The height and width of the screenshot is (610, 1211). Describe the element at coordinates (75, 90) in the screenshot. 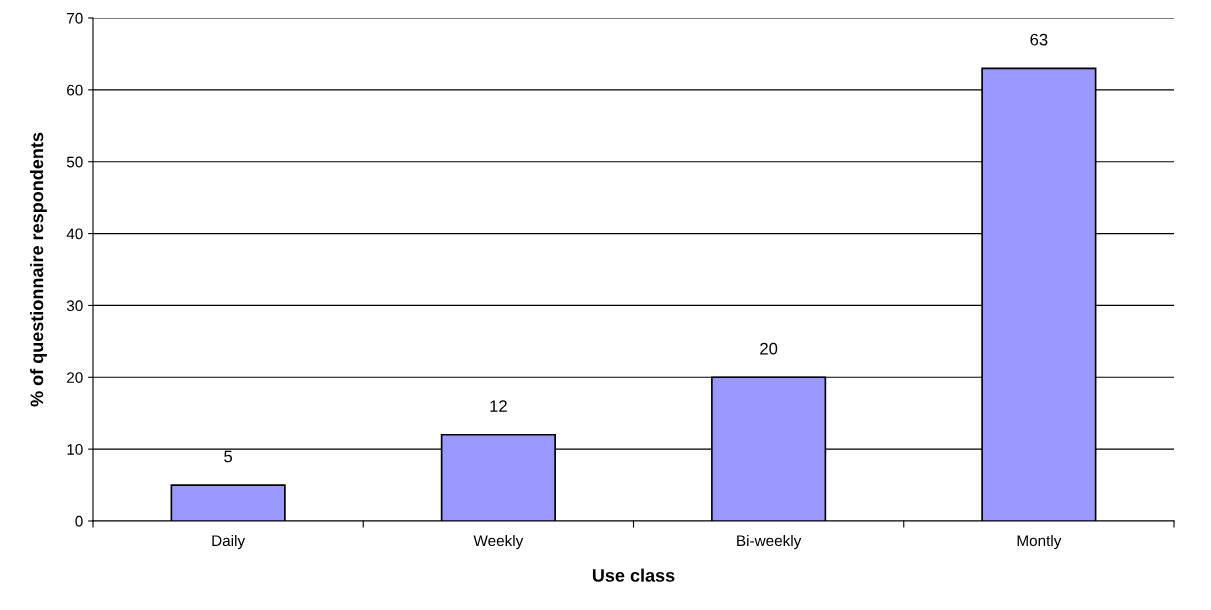

I see `y-tick-label: 60` at that location.